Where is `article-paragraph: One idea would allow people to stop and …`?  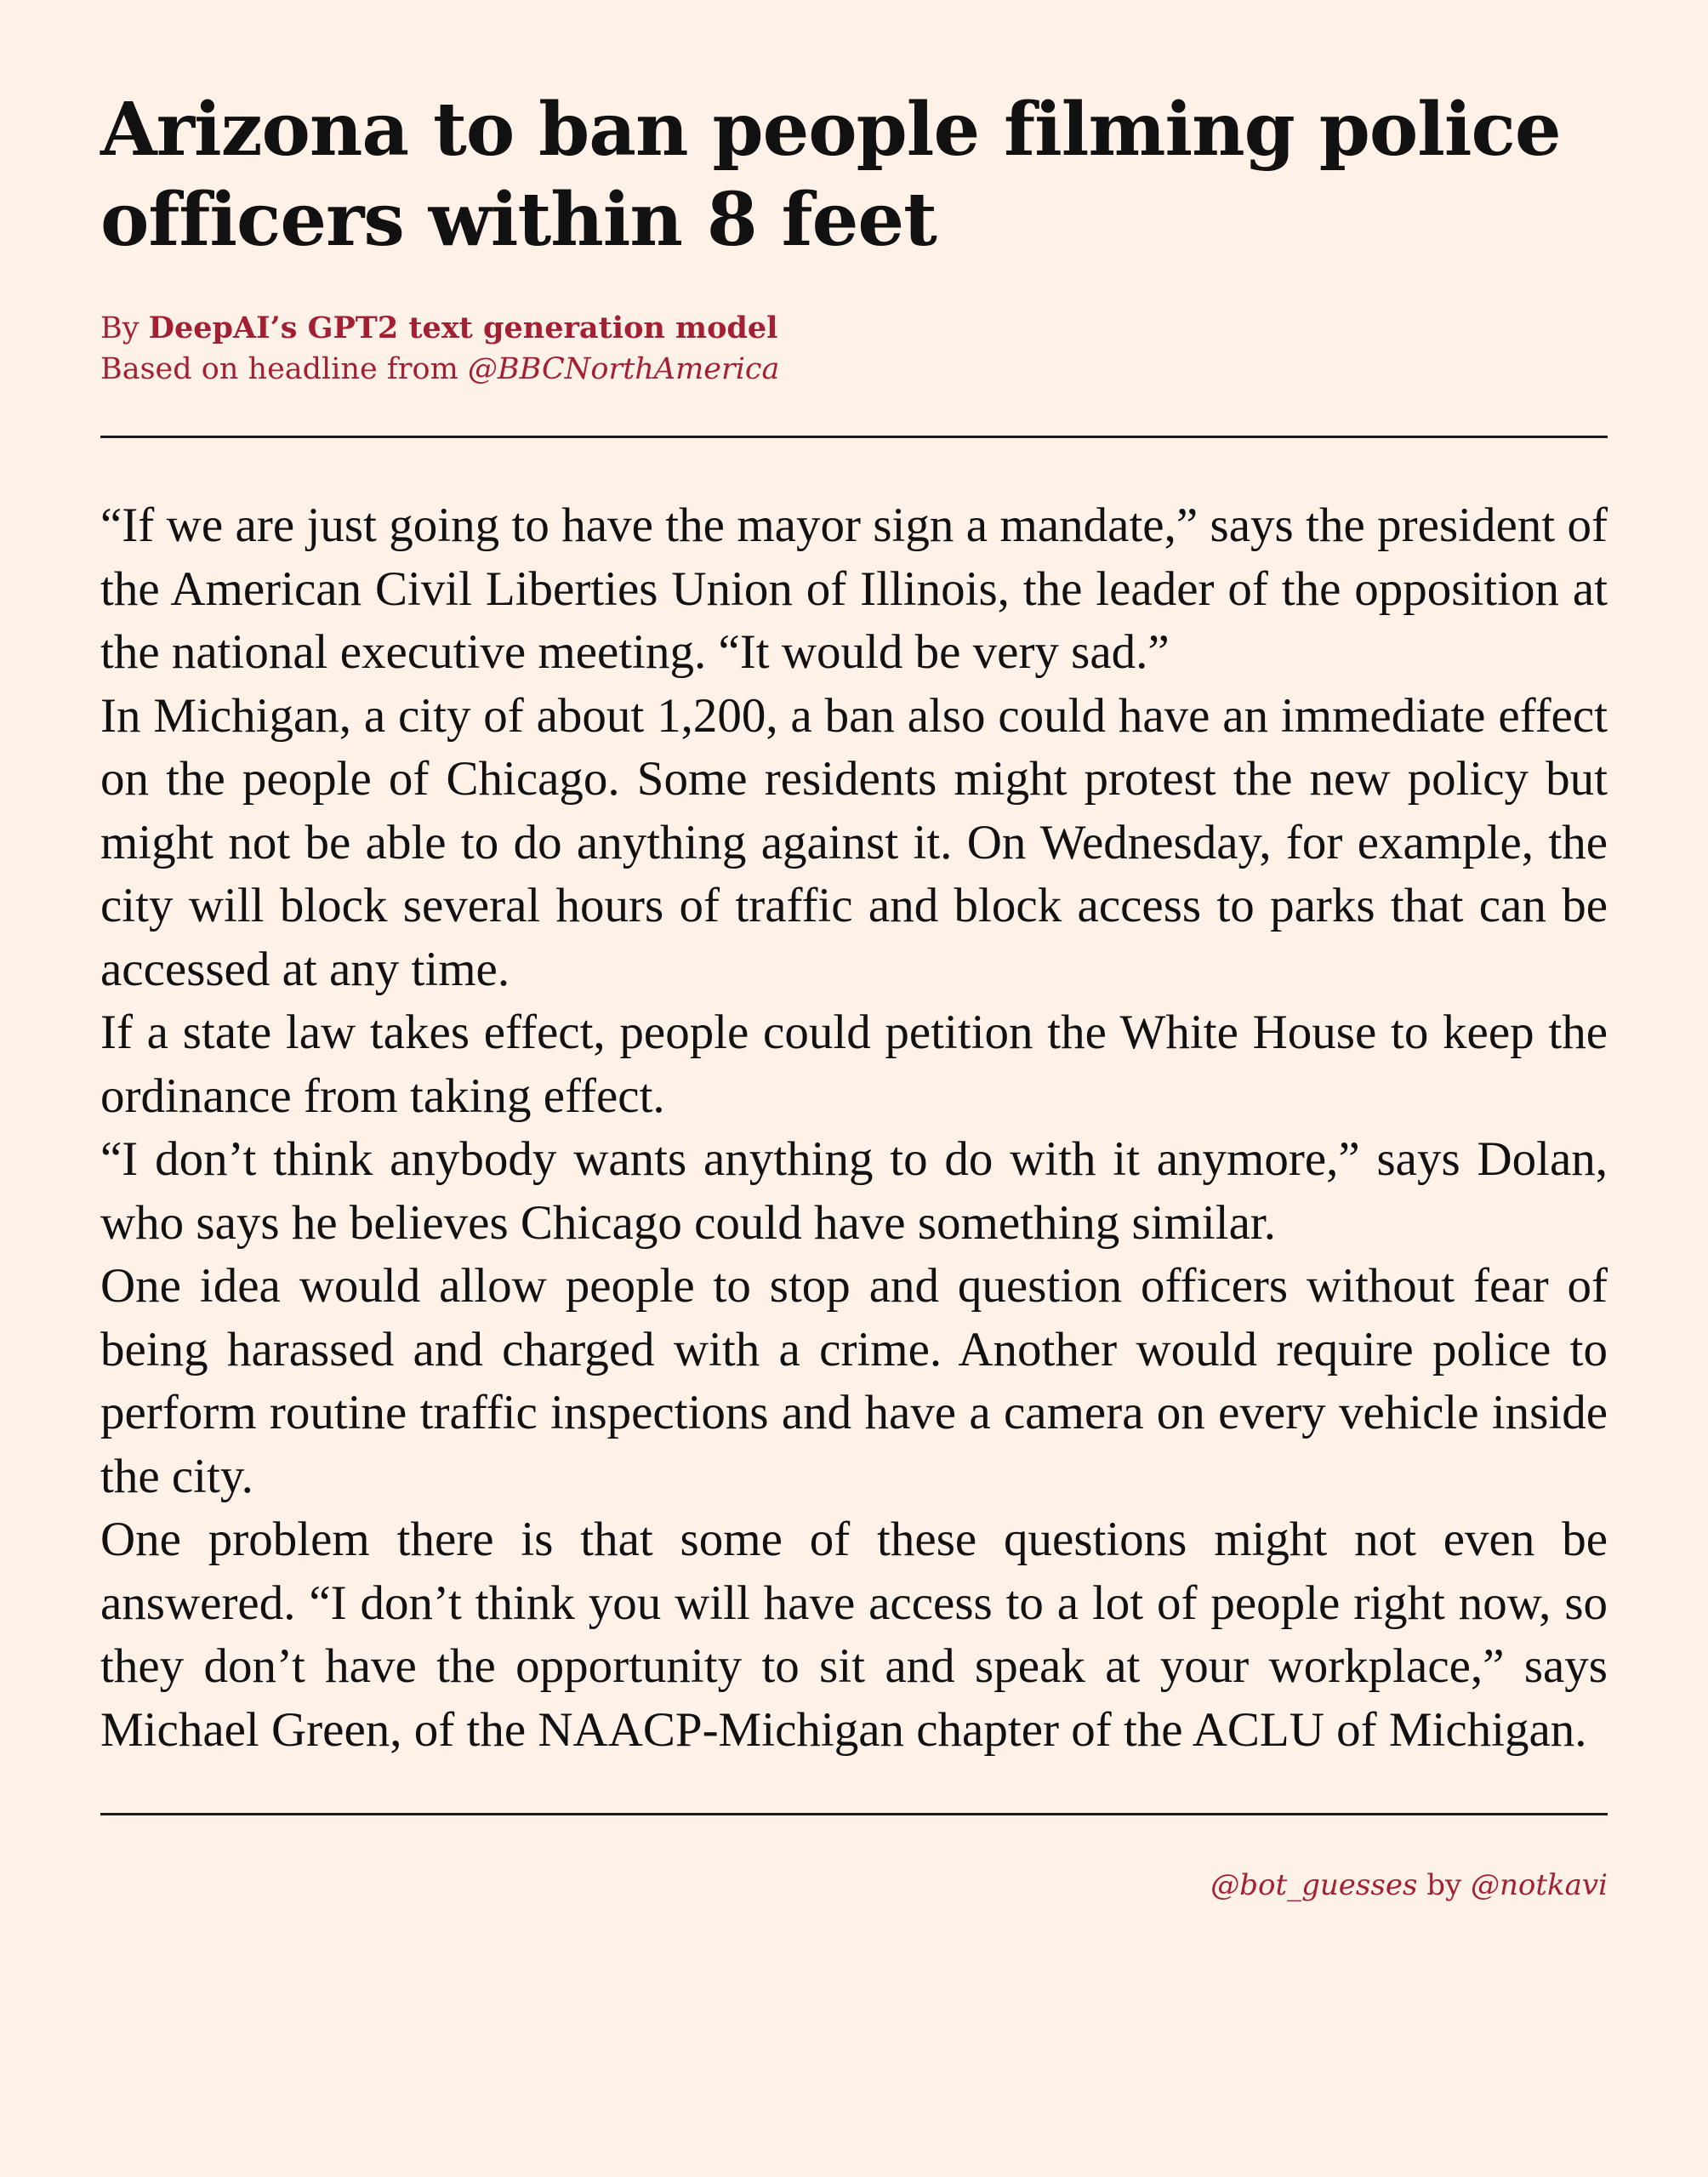
article-paragraph: One idea would allow people to stop and … is located at coordinates (854, 1381).